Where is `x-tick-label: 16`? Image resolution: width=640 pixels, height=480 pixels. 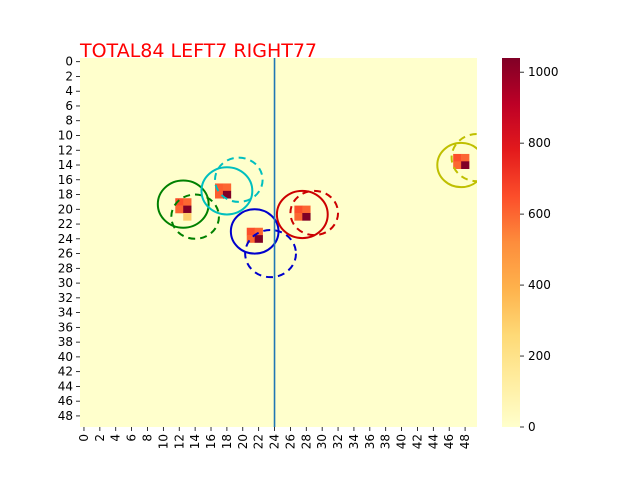
x-tick-label: 16 is located at coordinates (211, 441).